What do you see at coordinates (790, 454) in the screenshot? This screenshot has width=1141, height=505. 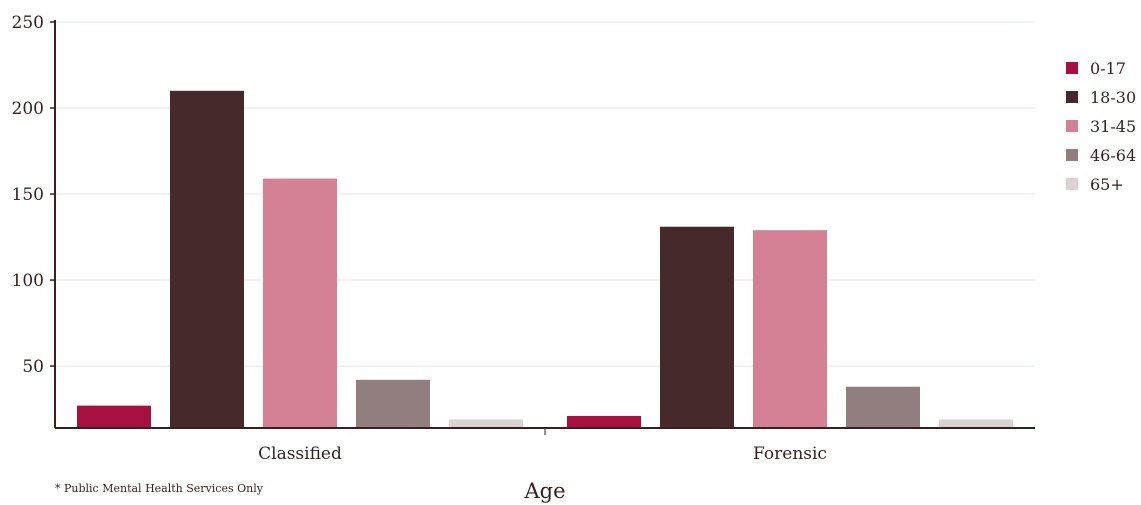 I see `x-category-label: Forensic` at bounding box center [790, 454].